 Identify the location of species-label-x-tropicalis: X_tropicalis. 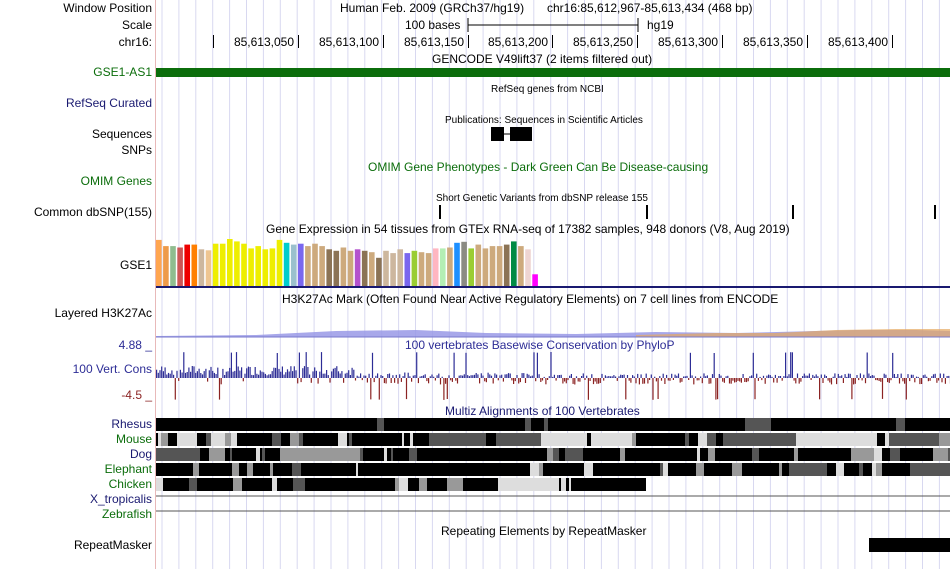
(120, 499).